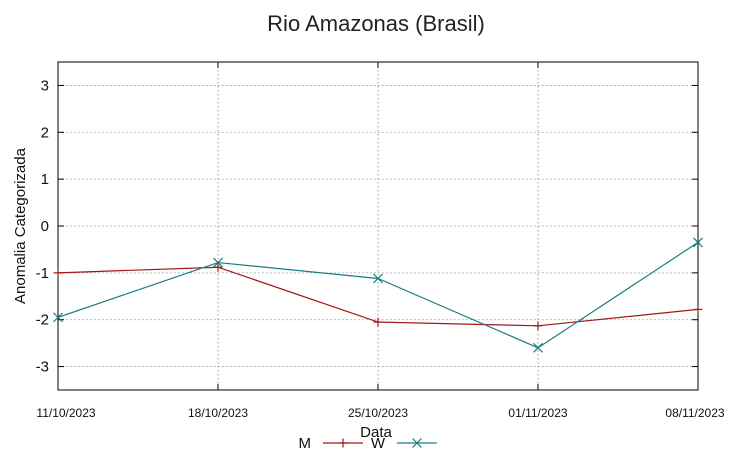  I want to click on x-tick-label: 11/10/2023, so click(65, 413).